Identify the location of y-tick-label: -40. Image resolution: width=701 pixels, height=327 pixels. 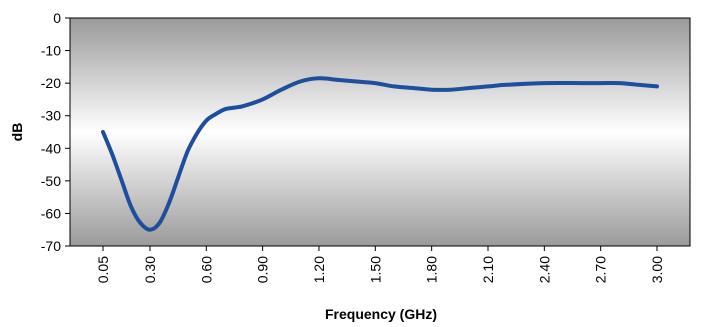
(51, 148).